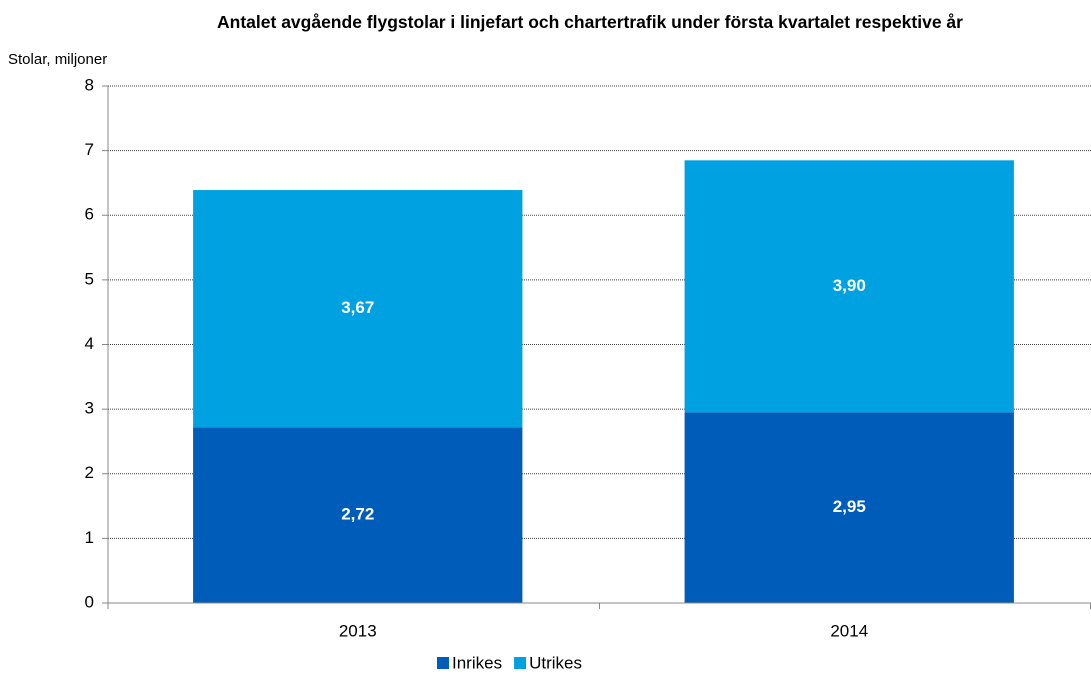 This screenshot has height=675, width=1091. What do you see at coordinates (89, 537) in the screenshot?
I see `y-tick-label: 1` at bounding box center [89, 537].